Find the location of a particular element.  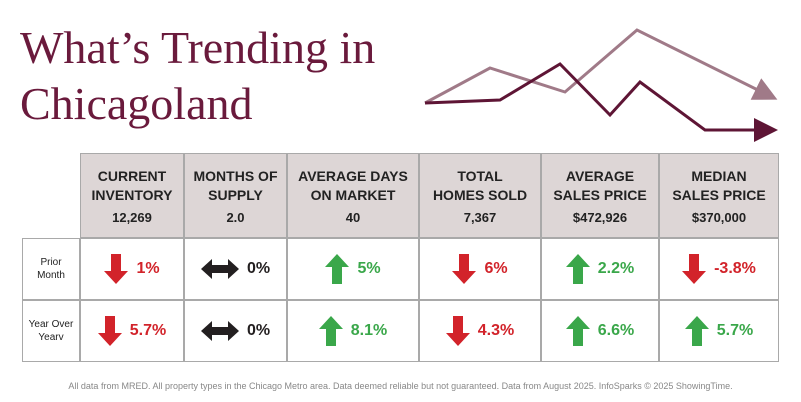

cell: -3.8% is located at coordinates (719, 269).